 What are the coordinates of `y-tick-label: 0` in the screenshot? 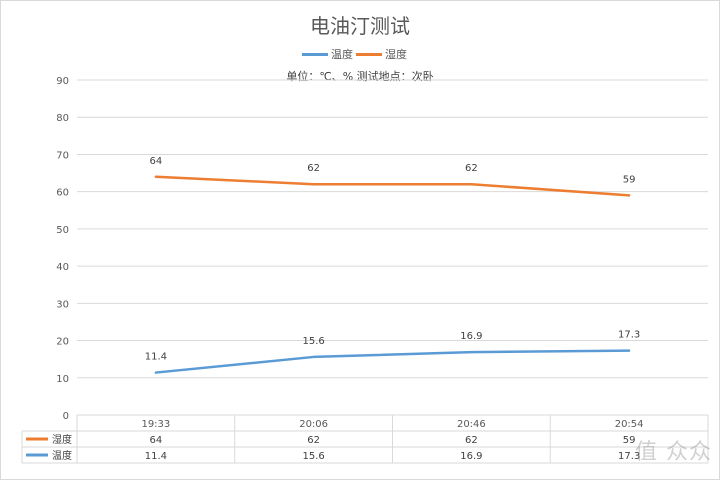 It's located at (66, 416).